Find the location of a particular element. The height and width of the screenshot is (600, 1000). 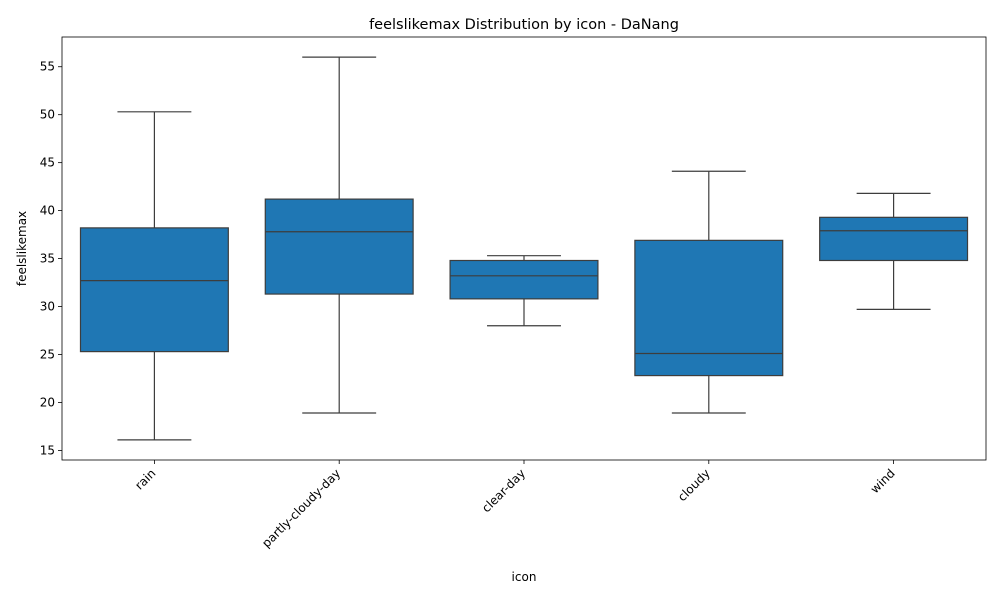

x-tick-label: clear-day is located at coordinates (503, 490).